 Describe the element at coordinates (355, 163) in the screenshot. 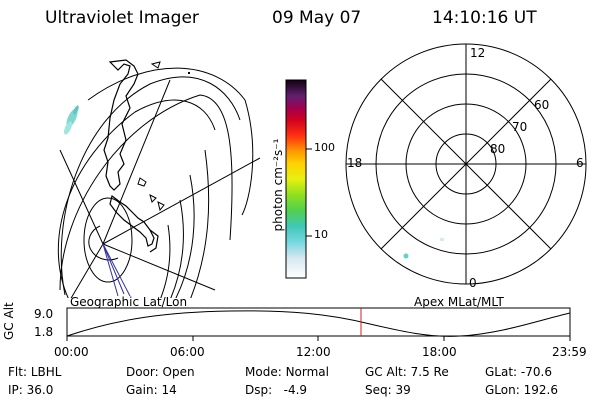

I see `mlt-label-18: 18` at that location.